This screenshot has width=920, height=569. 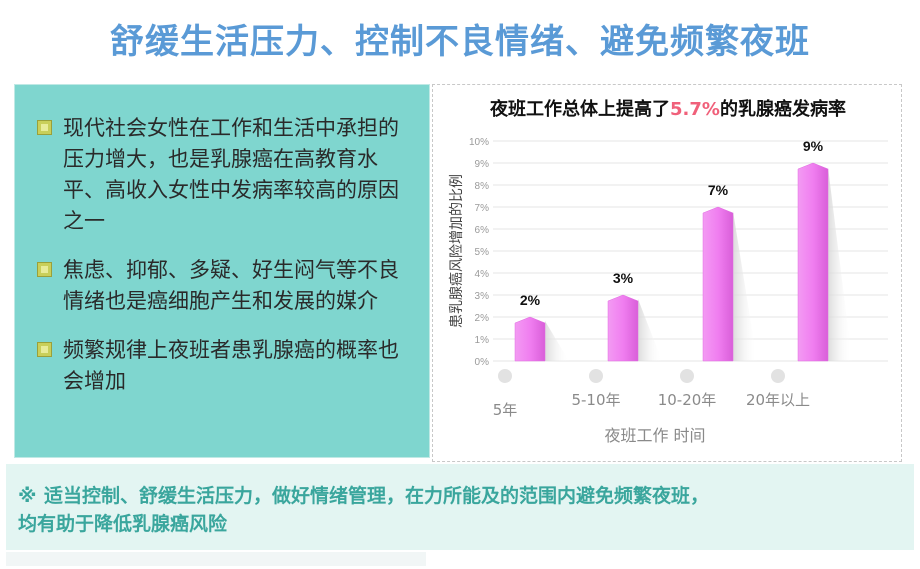 What do you see at coordinates (482, 164) in the screenshot?
I see `y-tick-label: 9%` at bounding box center [482, 164].